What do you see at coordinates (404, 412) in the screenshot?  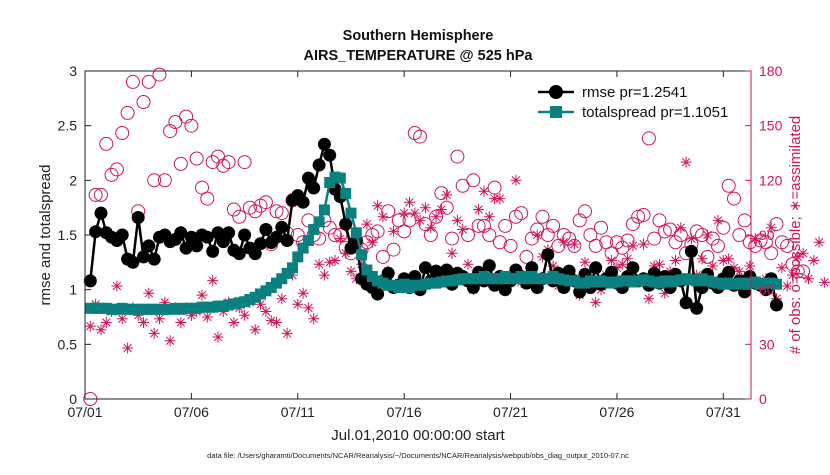 I see `x-tick-label: 07/16` at bounding box center [404, 412].